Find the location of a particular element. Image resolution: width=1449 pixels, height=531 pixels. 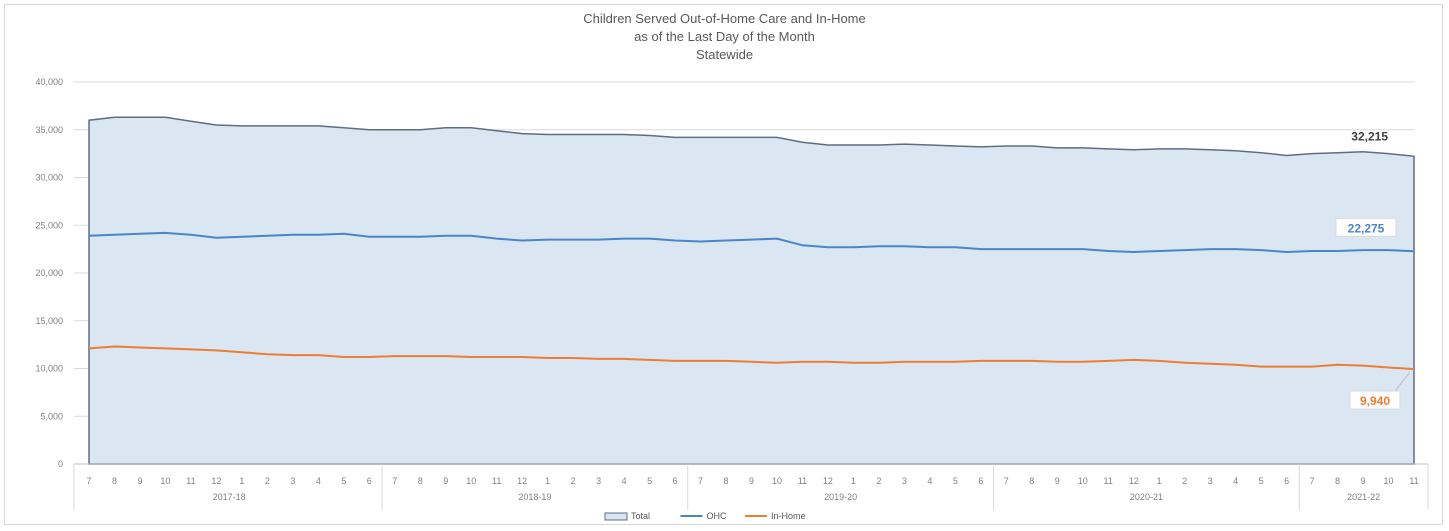

data-label-inhome: 9,940 is located at coordinates (1375, 401).